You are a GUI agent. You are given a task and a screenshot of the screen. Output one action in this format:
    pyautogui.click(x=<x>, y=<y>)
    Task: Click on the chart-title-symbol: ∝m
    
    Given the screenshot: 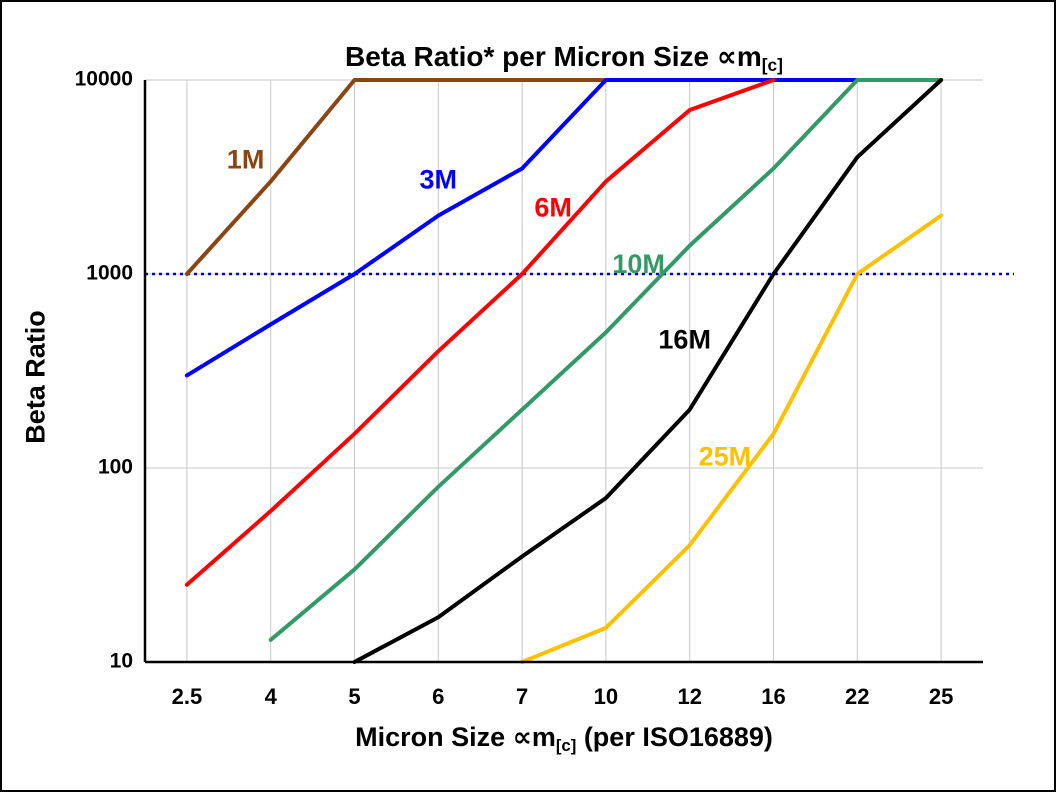 What is the action you would take?
    pyautogui.click(x=739, y=56)
    